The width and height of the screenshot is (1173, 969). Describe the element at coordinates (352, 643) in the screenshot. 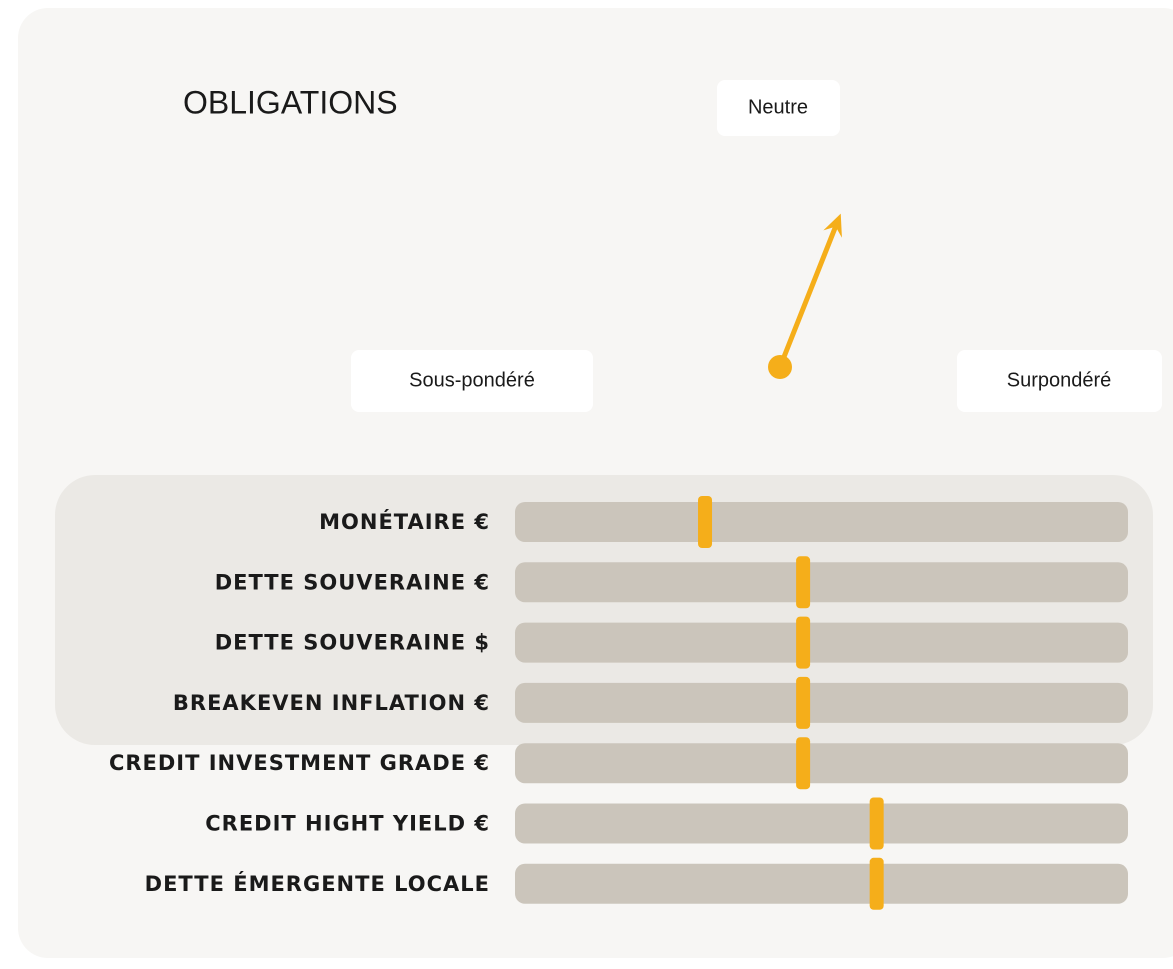

I see `row-label: DETTE SOUVERAINE $` at that location.